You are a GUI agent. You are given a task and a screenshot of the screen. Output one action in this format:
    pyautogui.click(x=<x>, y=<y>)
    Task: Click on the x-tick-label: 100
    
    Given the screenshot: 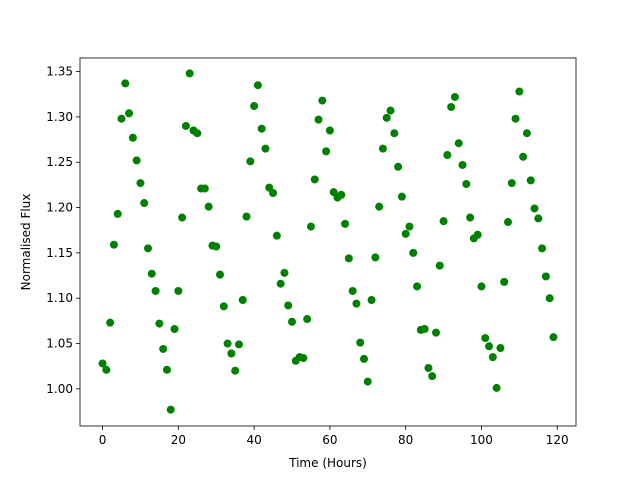 What is the action you would take?
    pyautogui.click(x=481, y=440)
    